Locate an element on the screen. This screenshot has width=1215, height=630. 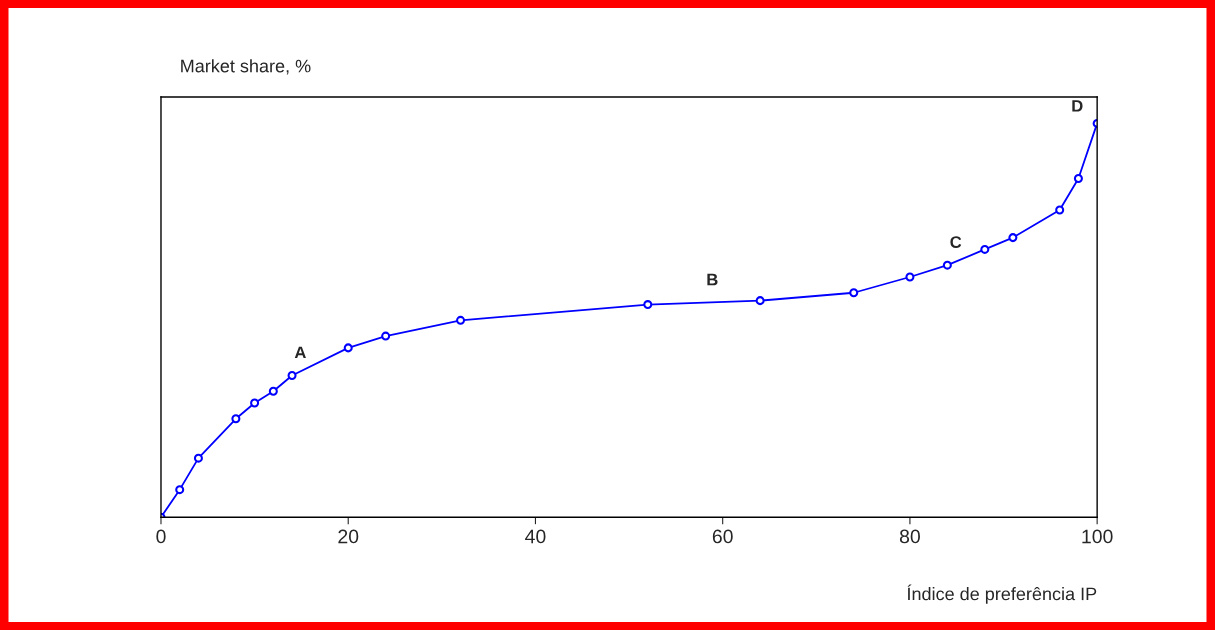
x-tick-label: 80 is located at coordinates (909, 536).